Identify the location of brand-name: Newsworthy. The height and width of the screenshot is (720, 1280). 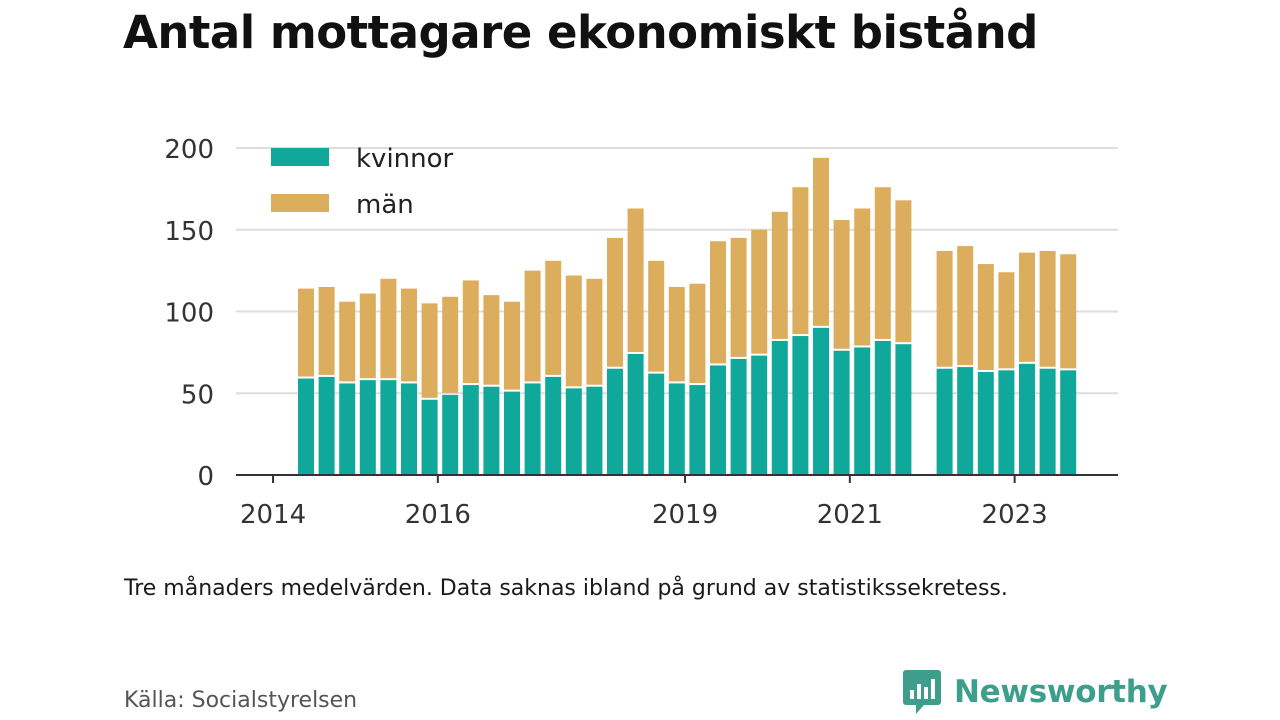
(1061, 692).